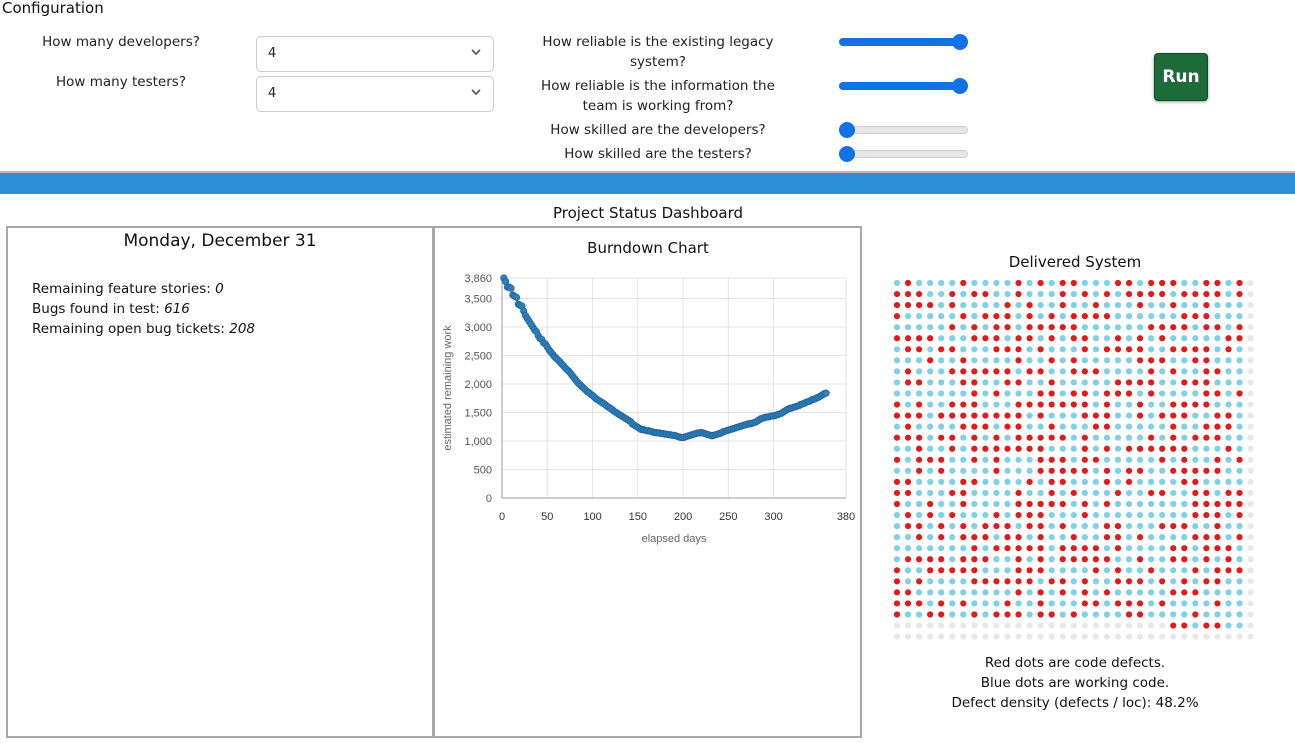 This screenshot has height=743, width=1295. I want to click on run-button: Run, so click(1181, 77).